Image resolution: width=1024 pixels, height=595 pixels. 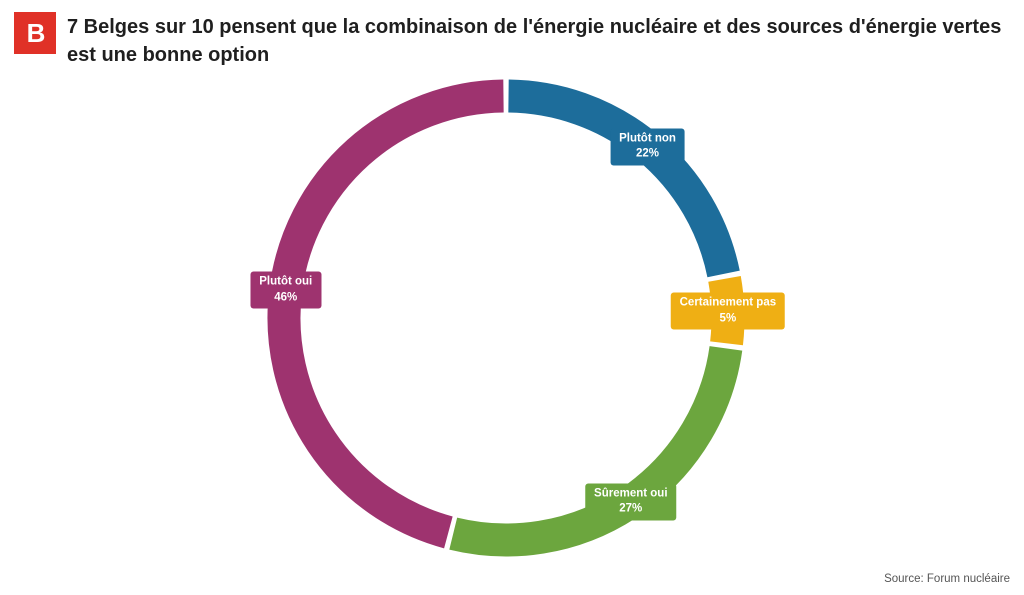 What do you see at coordinates (728, 311) in the screenshot?
I see `segment-label-badge-1: Certainement pas 5%` at bounding box center [728, 311].